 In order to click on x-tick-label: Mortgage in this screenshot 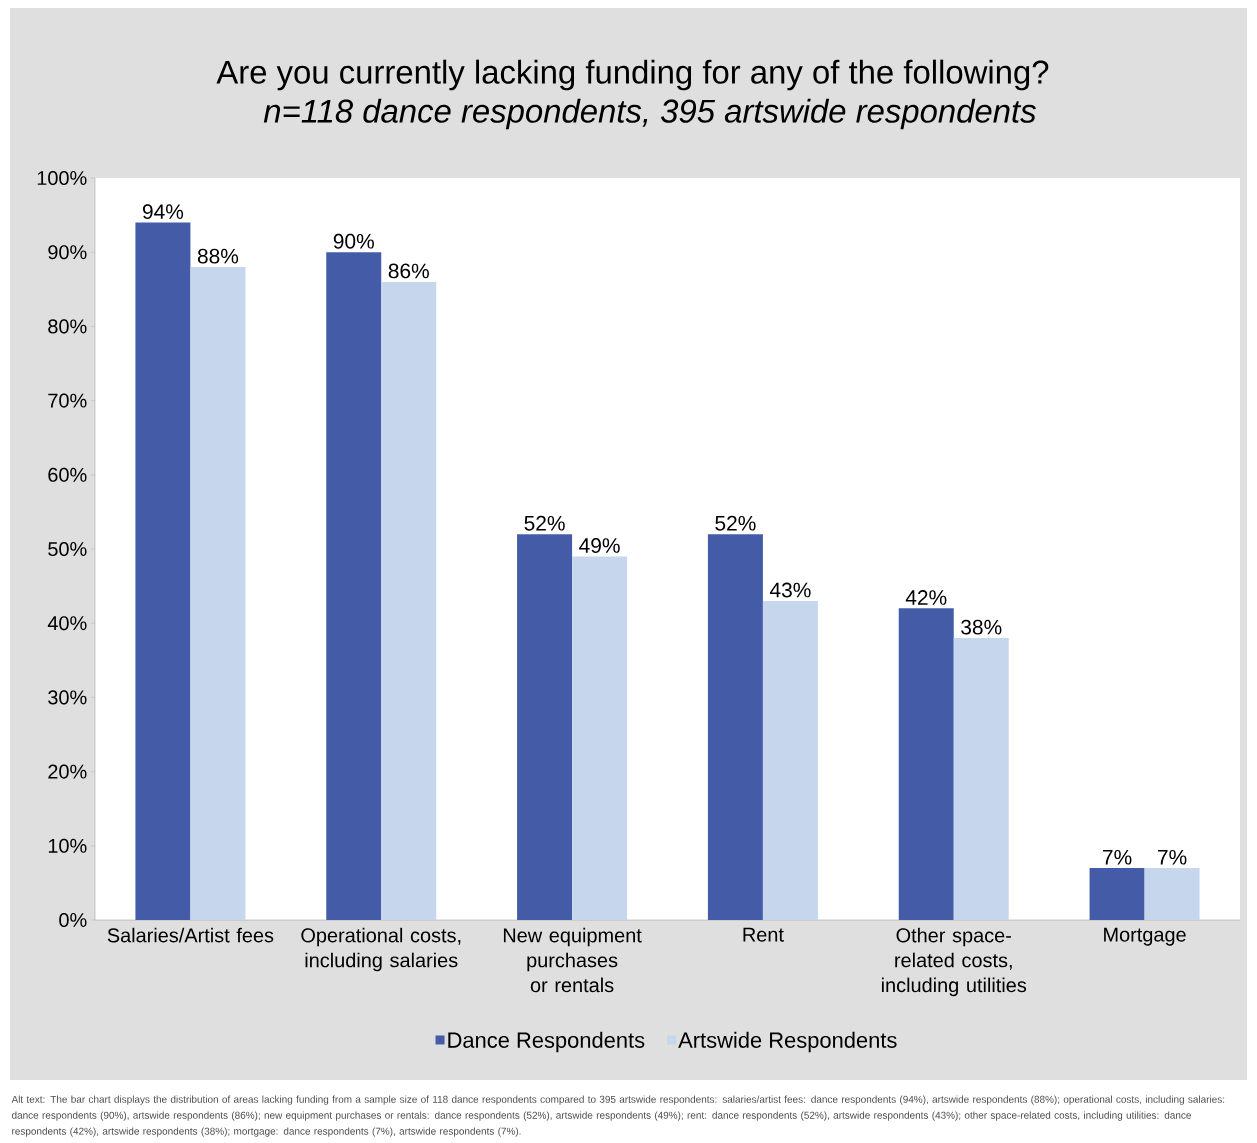, I will do `click(1145, 936)`.